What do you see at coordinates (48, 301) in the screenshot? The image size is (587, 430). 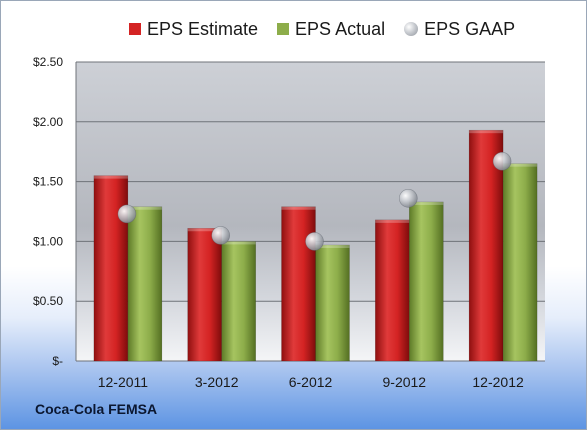 I see `y-tick-label: $0.50` at bounding box center [48, 301].